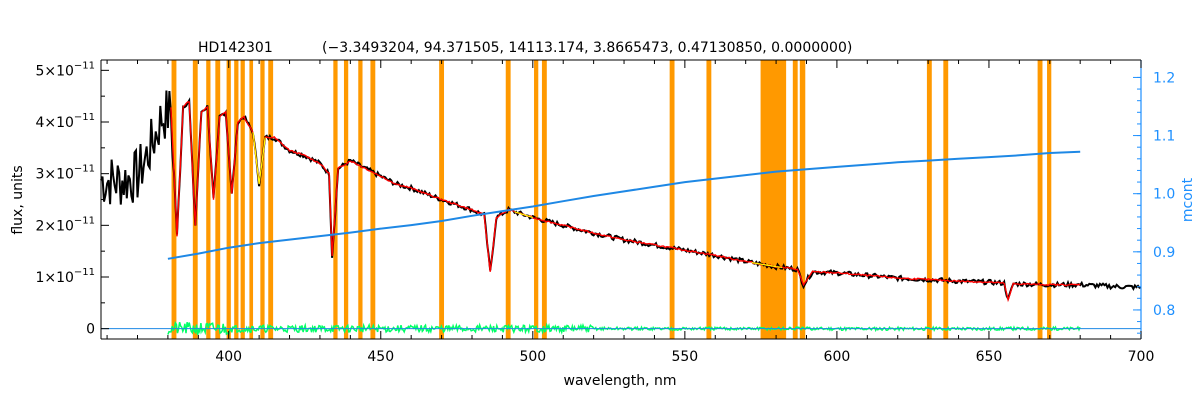 This screenshot has height=400, width=1200. What do you see at coordinates (621, 328) in the screenshot?
I see `residual-series` at bounding box center [621, 328].